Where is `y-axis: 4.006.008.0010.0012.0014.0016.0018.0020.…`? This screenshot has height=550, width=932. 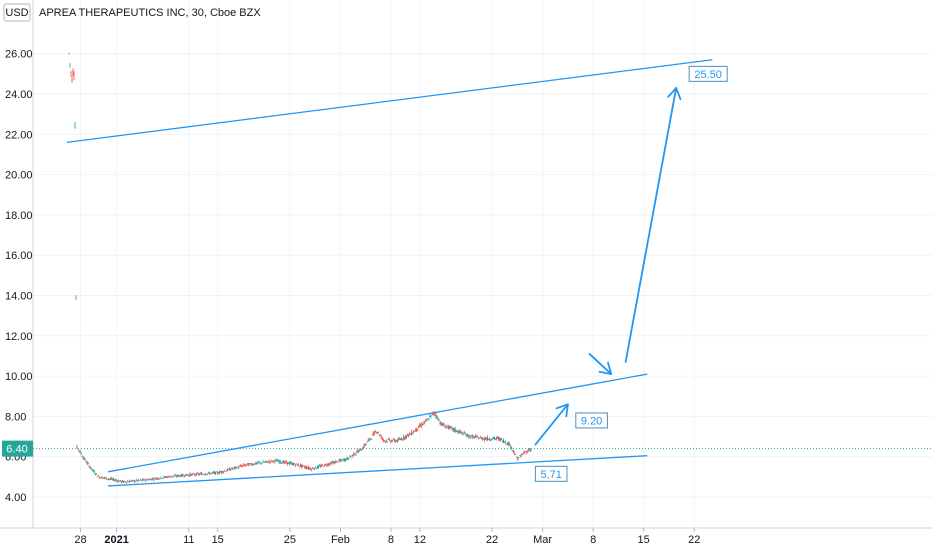
y-axis: 4.006.008.0010.0012.0014.0016.0018.0020.… is located at coordinates (19, 276).